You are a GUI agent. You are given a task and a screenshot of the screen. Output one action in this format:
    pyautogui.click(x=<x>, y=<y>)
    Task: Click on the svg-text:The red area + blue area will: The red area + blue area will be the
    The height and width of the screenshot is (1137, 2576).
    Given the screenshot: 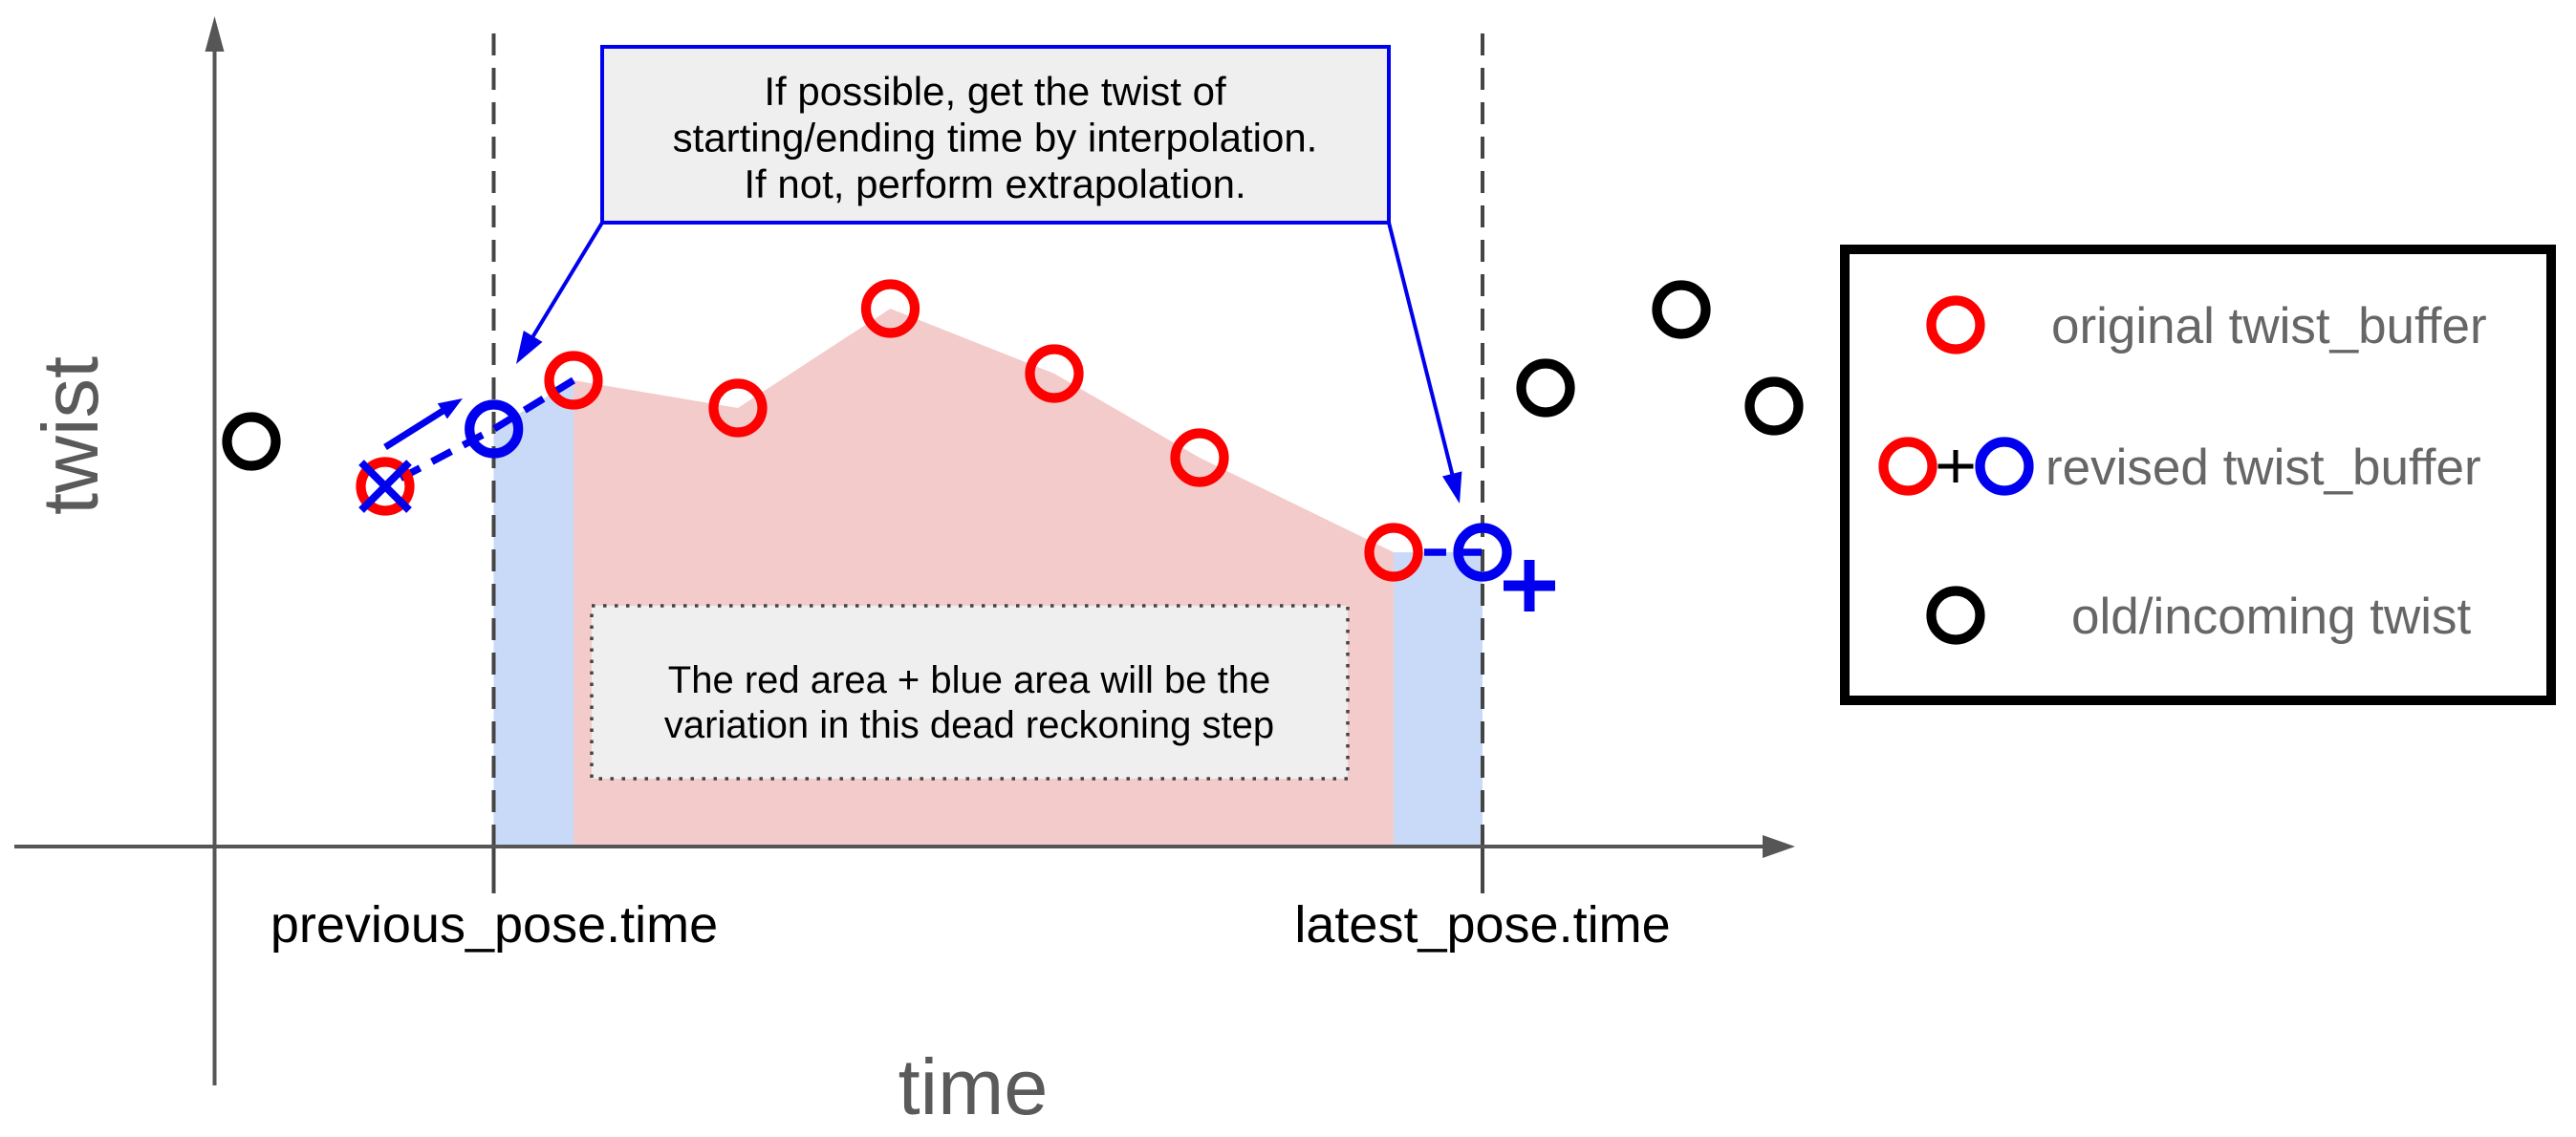 What is the action you would take?
    pyautogui.click(x=969, y=680)
    